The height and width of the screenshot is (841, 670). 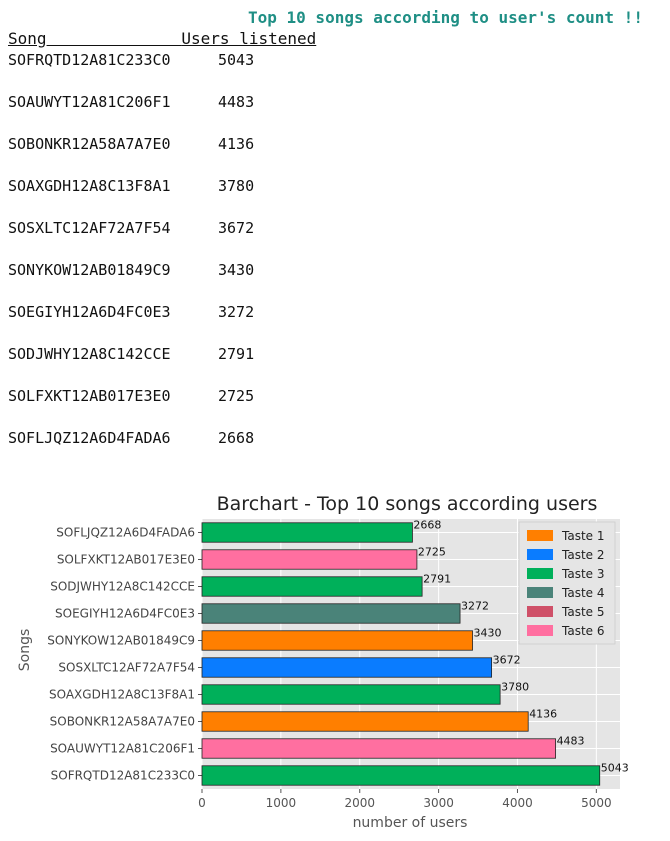 I want to click on data-label: 4483, so click(x=571, y=741).